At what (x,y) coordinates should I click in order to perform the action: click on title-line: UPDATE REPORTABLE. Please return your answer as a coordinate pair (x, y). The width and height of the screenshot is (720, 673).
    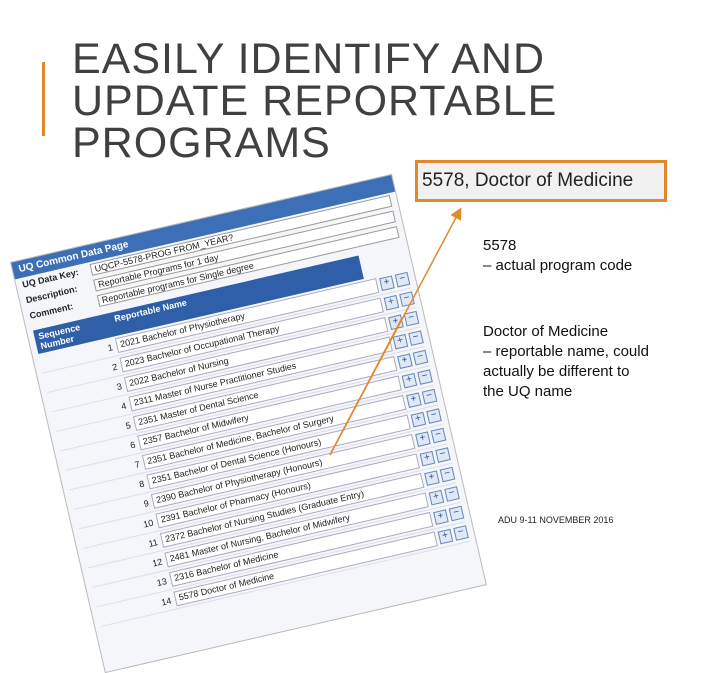
    Looking at the image, I should click on (315, 101).